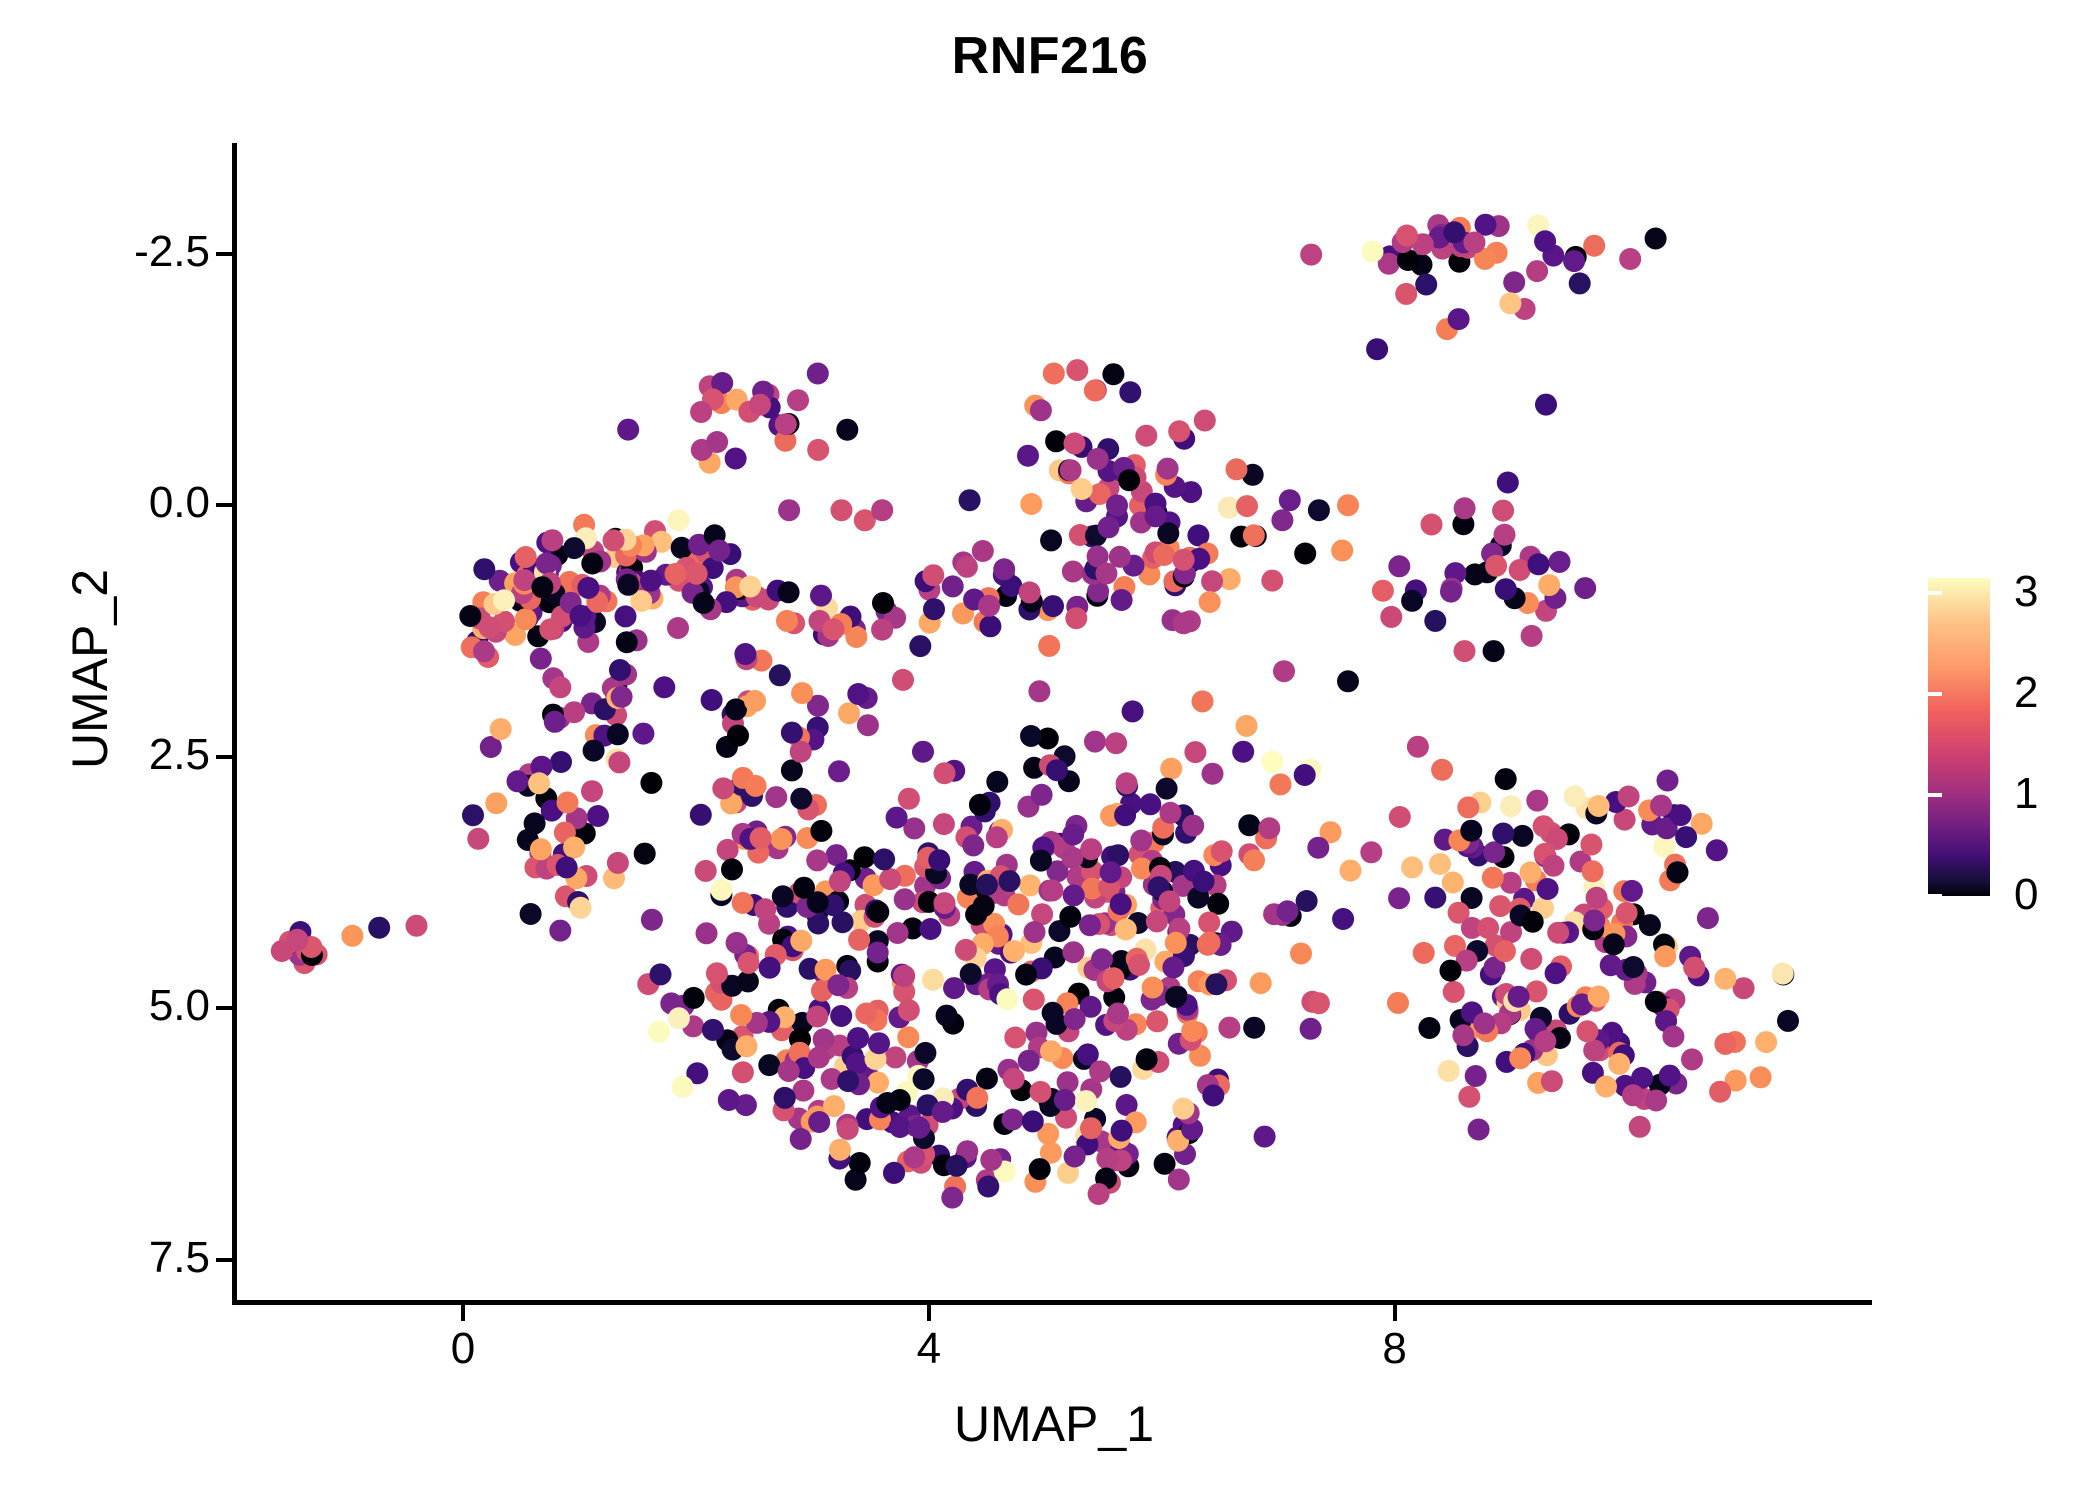 The width and height of the screenshot is (2100, 1500). I want to click on x-tick-label: 0, so click(463, 1348).